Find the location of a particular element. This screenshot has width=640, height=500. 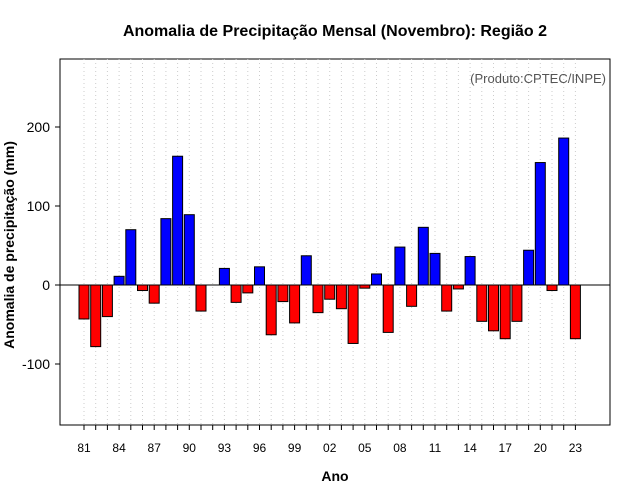

bar-1995 is located at coordinates (248, 289).